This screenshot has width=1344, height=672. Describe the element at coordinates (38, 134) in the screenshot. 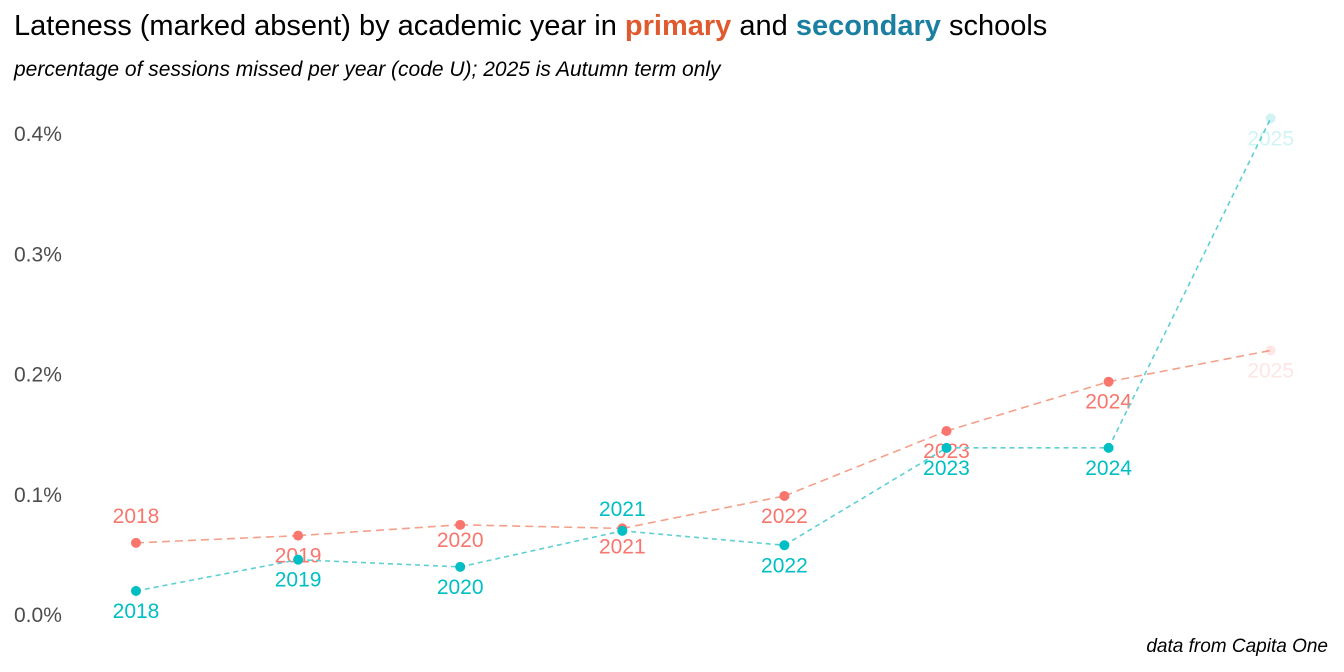

I see `y-tick-label: 0.4%` at that location.